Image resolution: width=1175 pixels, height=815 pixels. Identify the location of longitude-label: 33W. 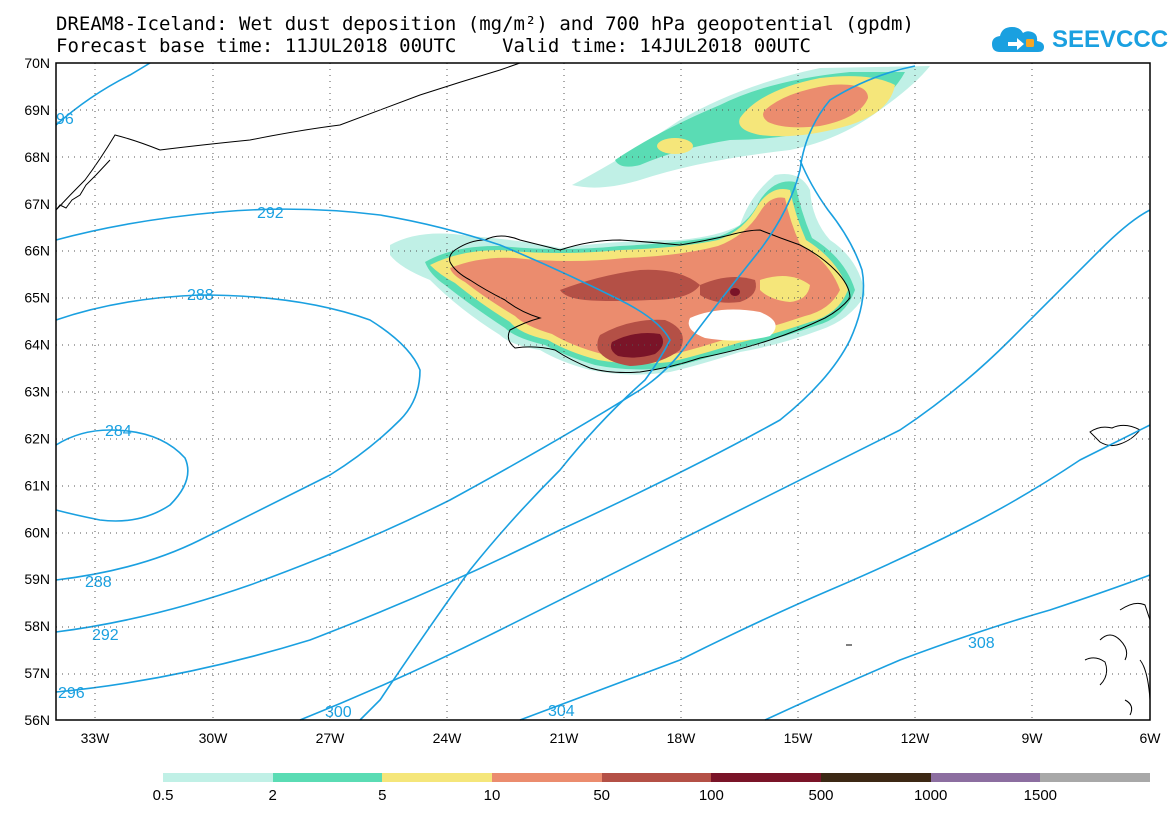
(96, 738).